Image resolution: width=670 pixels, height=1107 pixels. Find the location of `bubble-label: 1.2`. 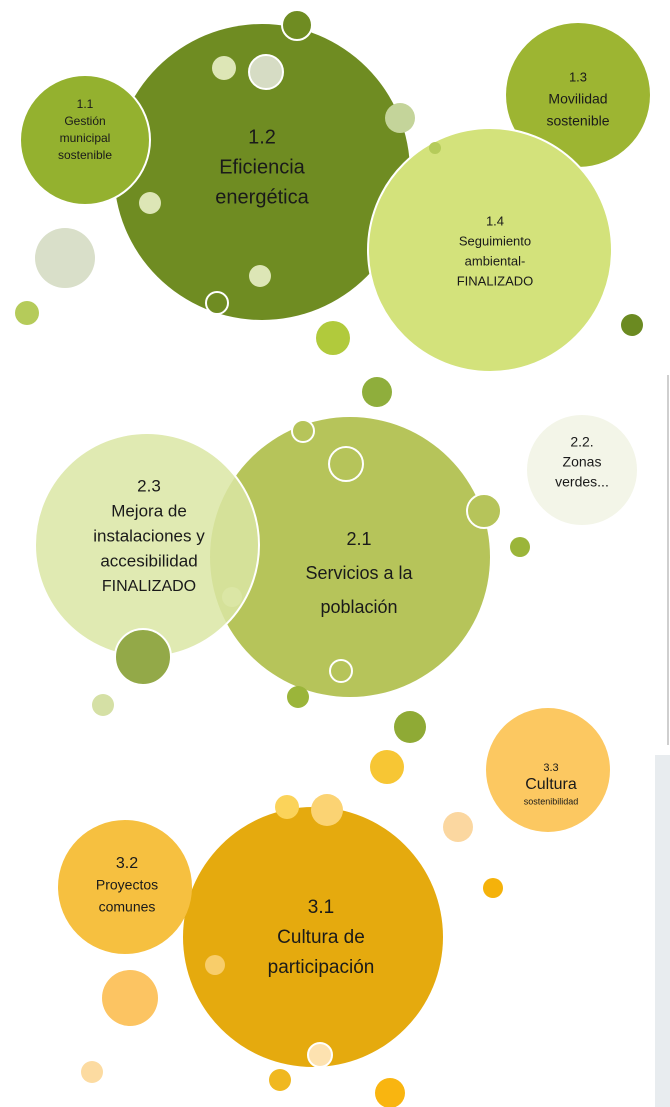

bubble-label: 1.2 is located at coordinates (262, 137).